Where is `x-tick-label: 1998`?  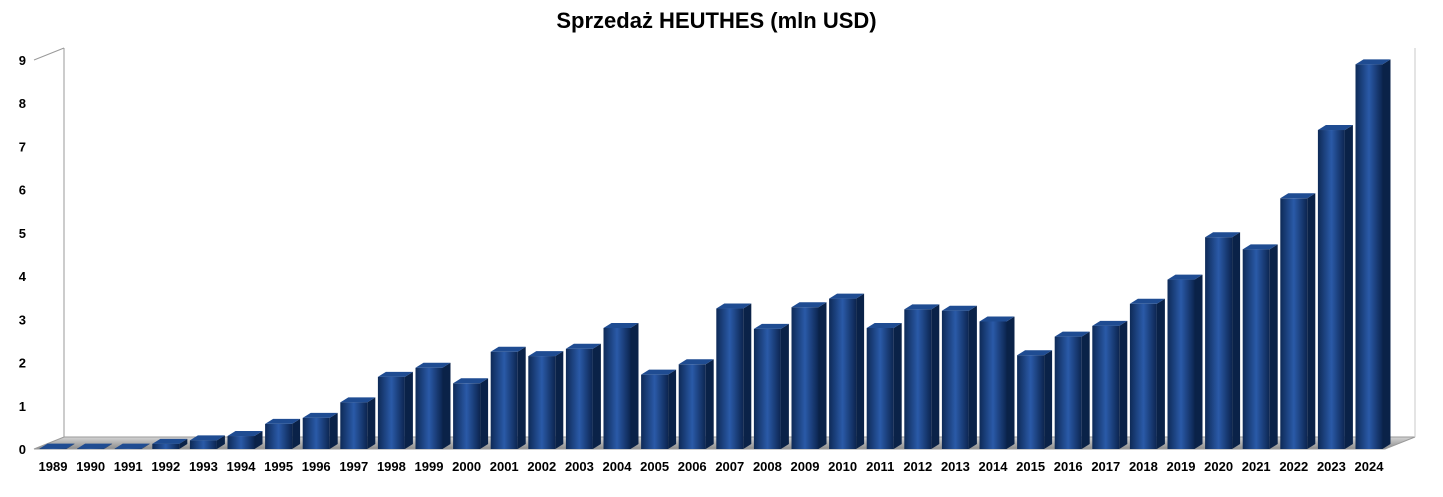
x-tick-label: 1998 is located at coordinates (391, 466).